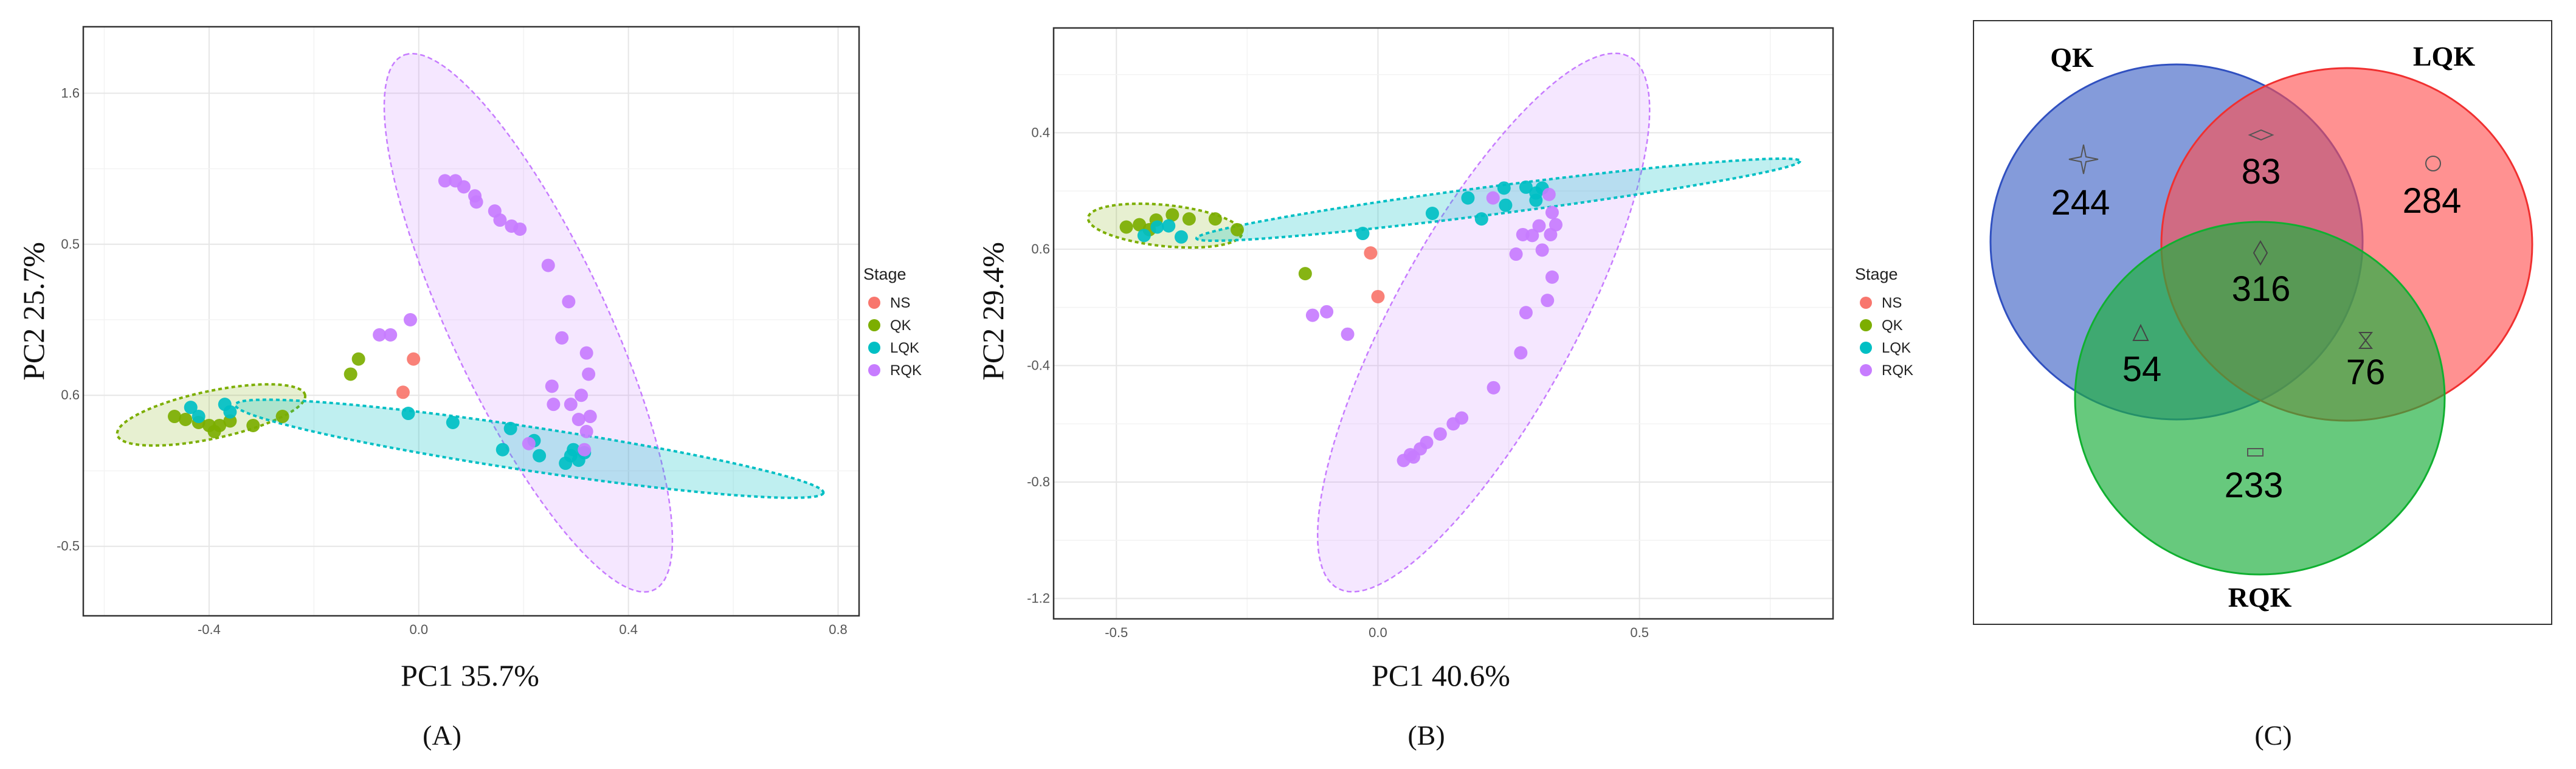  What do you see at coordinates (993, 311) in the screenshot?
I see `y-axis-title-b: PC2 29.4%` at bounding box center [993, 311].